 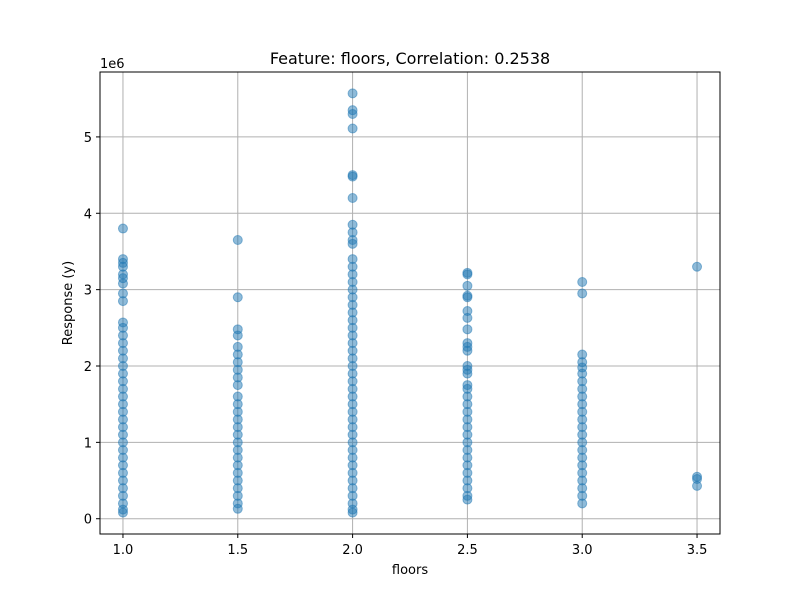 What do you see at coordinates (112, 64) in the screenshot?
I see `y-axis-offset-label: 1e6` at bounding box center [112, 64].